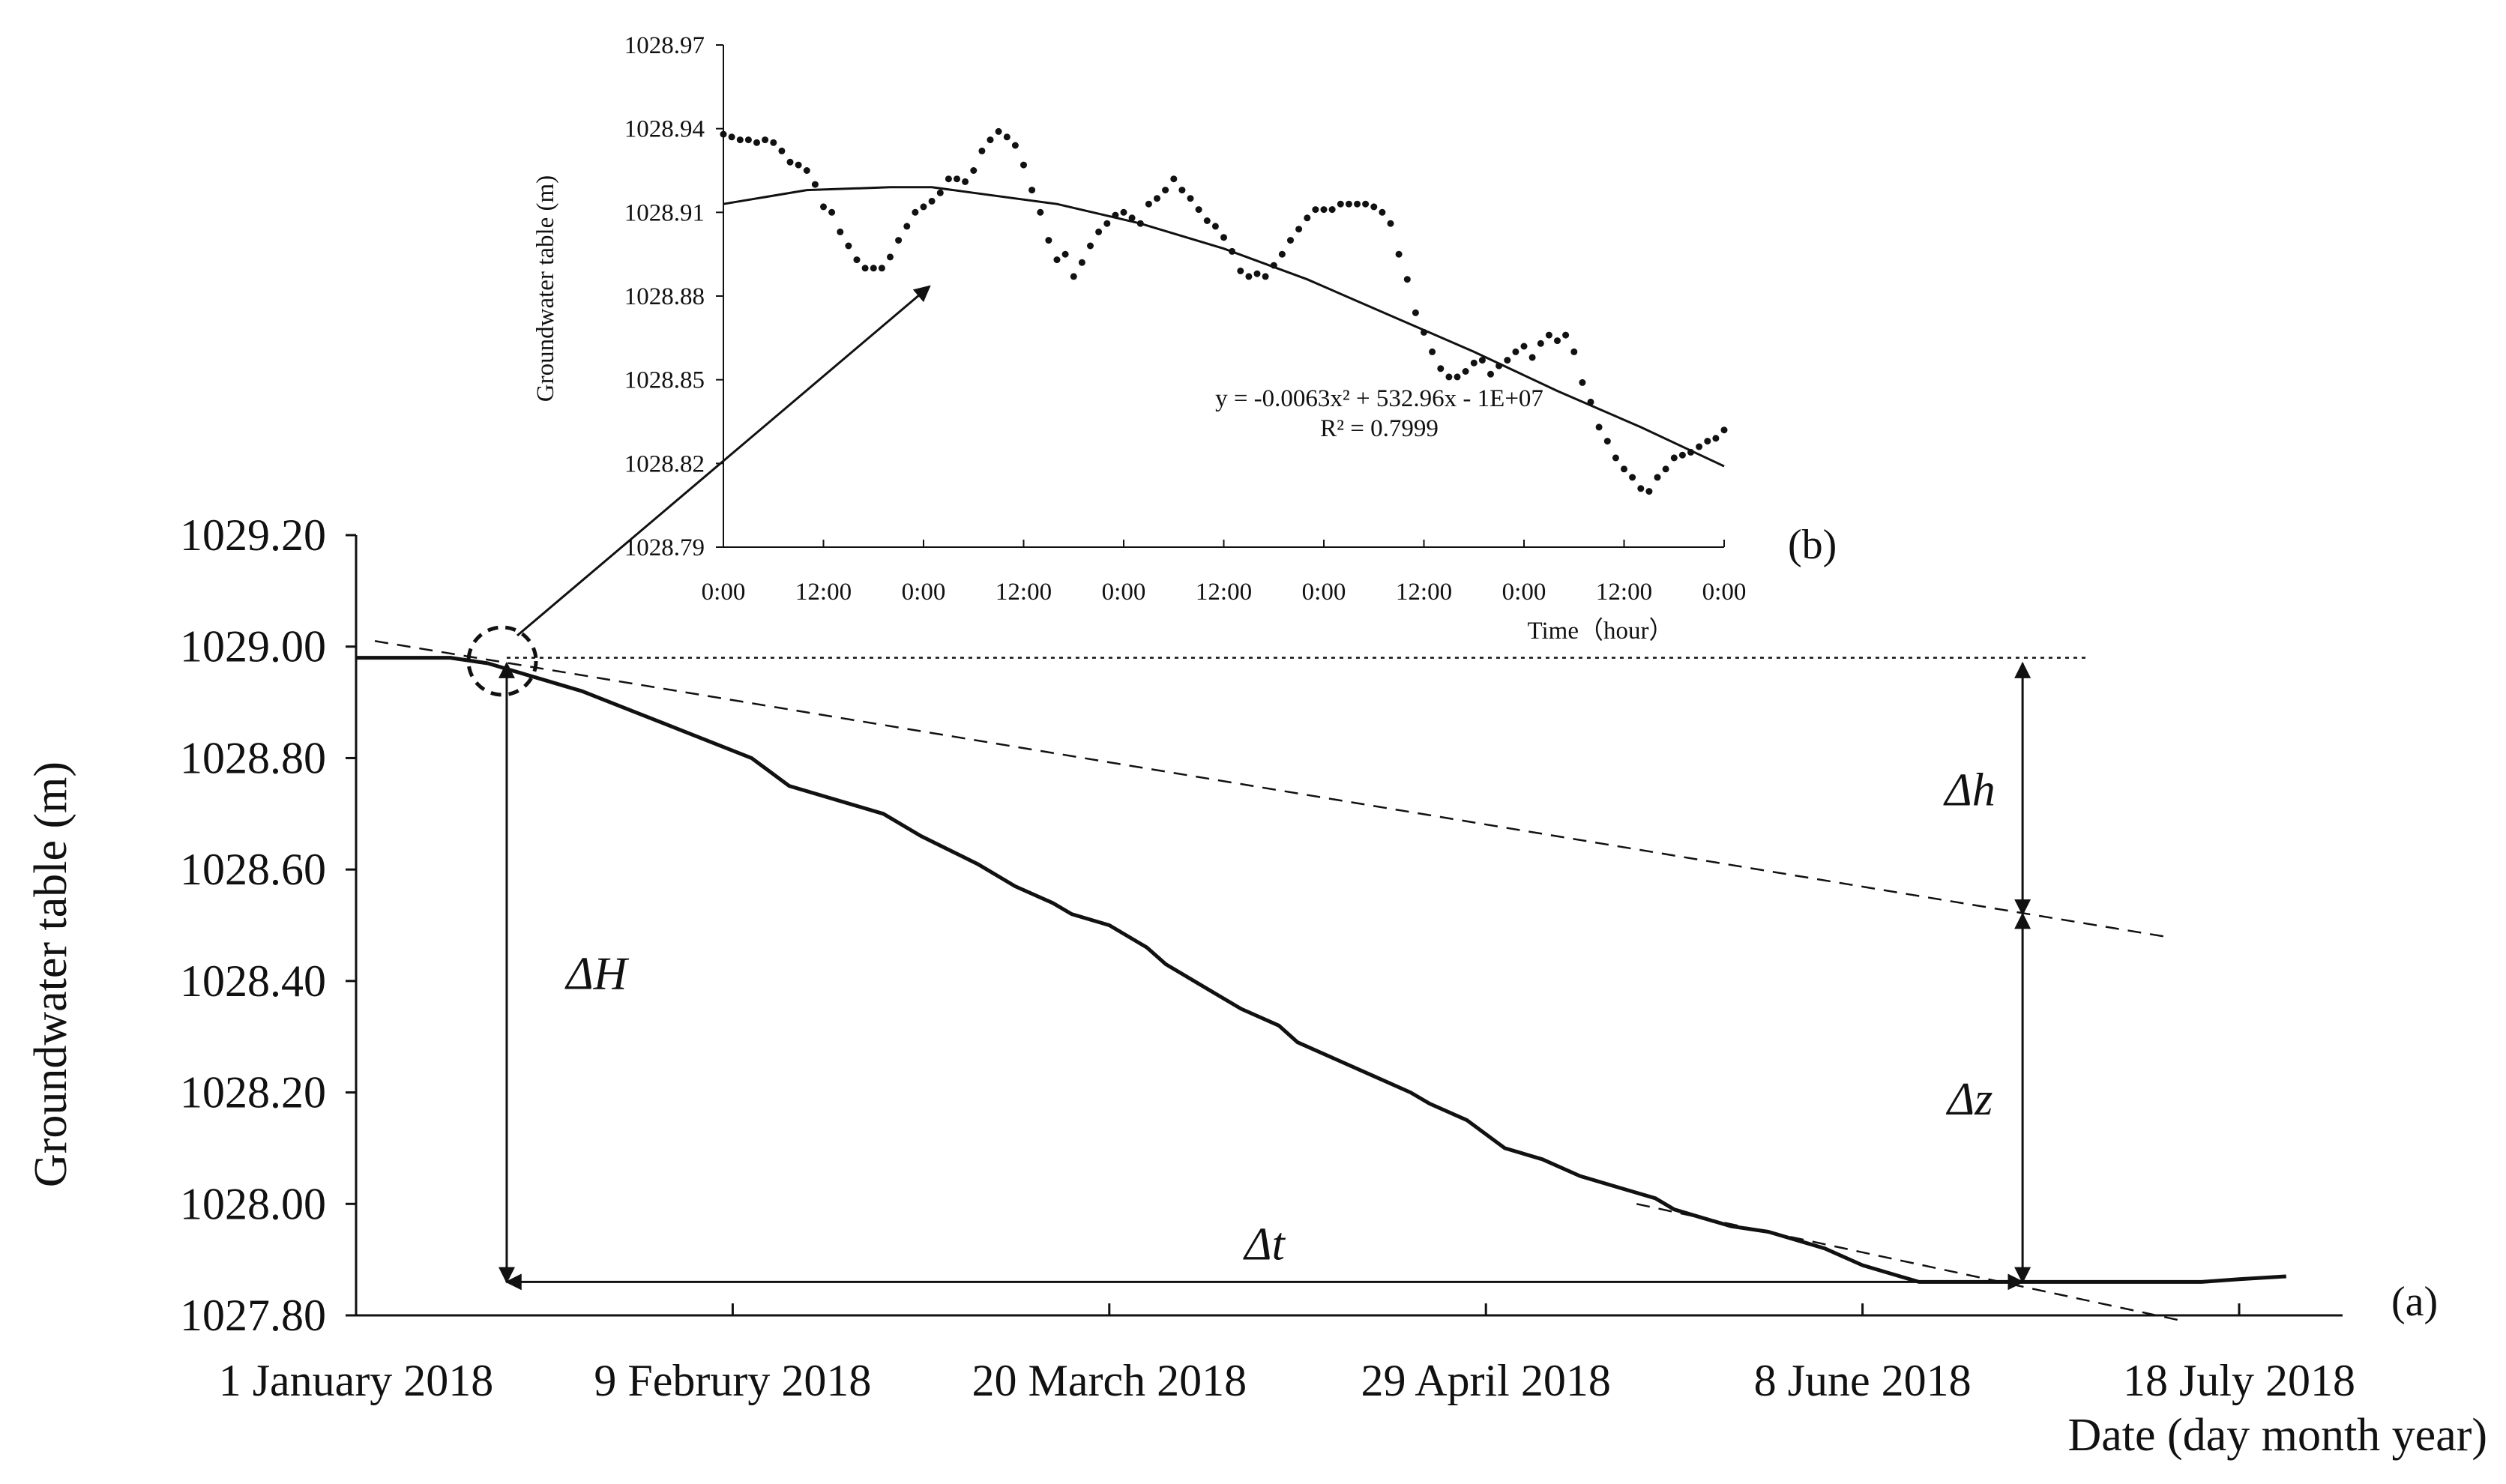 The height and width of the screenshot is (1484, 2506). Describe the element at coordinates (253, 535) in the screenshot. I see `main-y-tick-label: 1029.20` at that location.